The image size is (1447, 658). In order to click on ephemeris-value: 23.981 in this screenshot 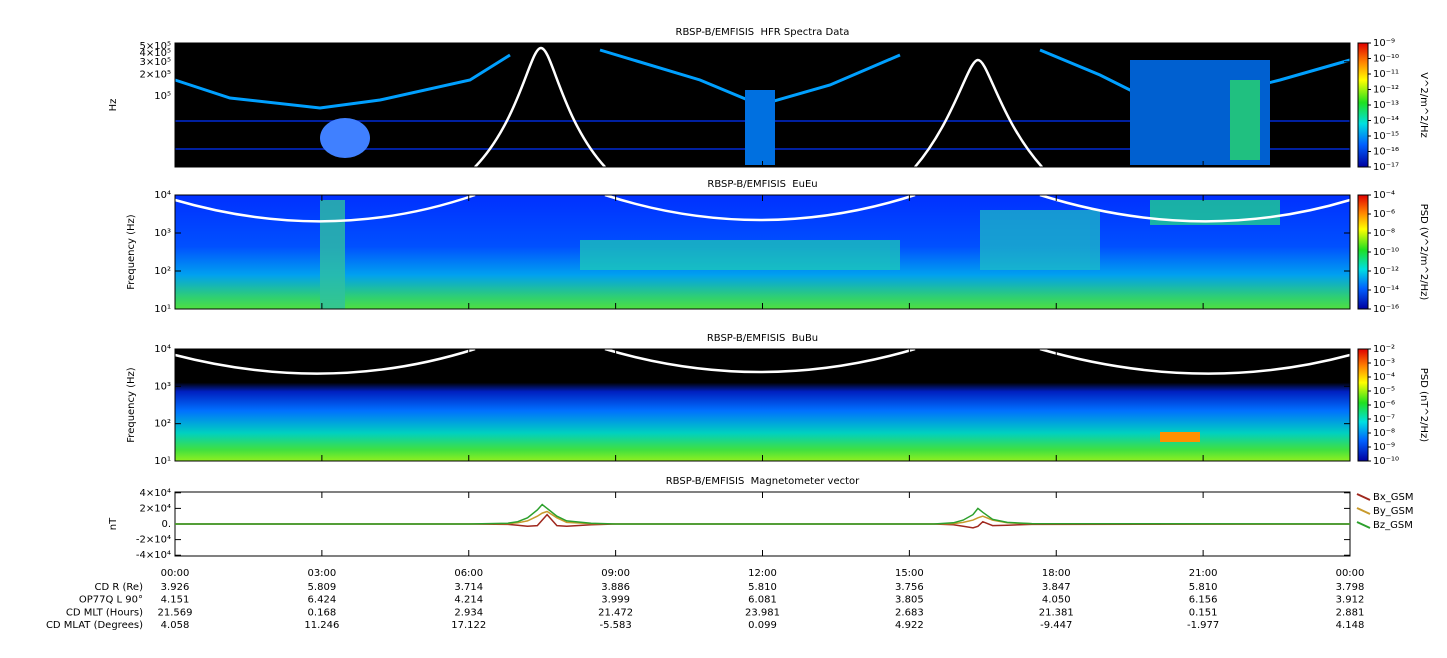, I will do `click(762, 612)`.